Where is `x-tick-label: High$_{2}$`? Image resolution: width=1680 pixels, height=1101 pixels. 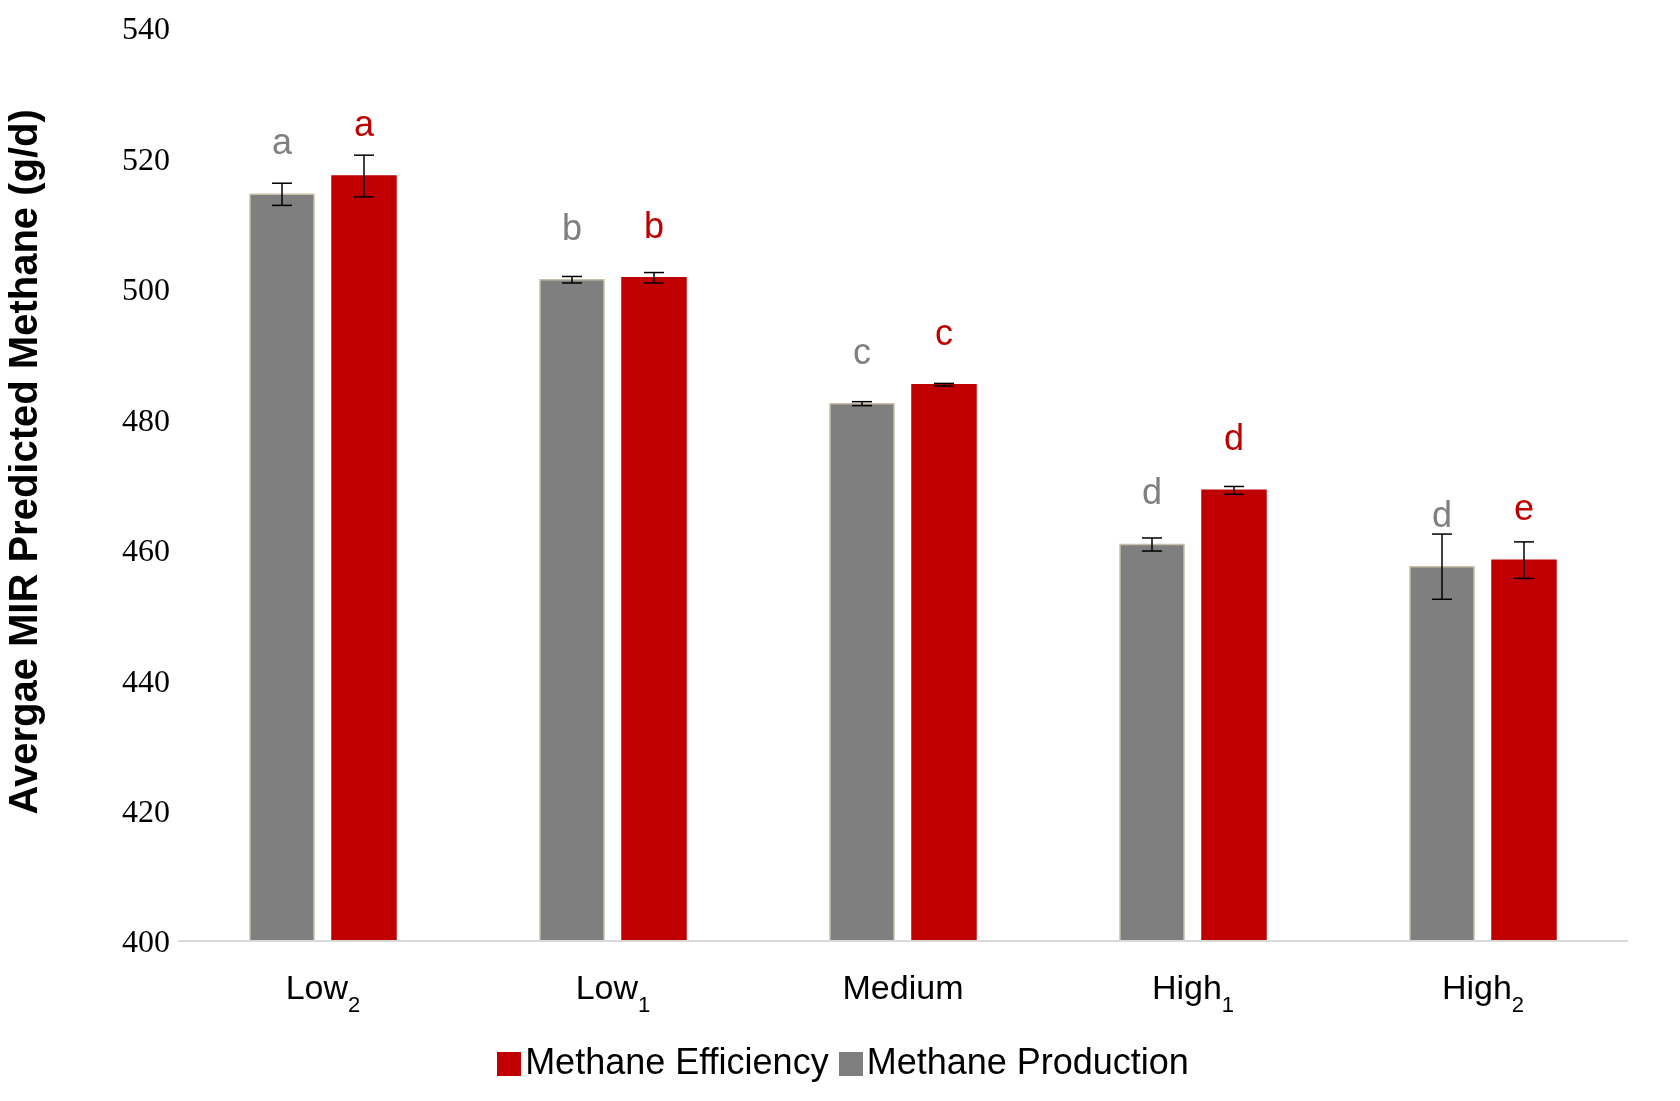
x-tick-label: High$_{2}$ is located at coordinates (1483, 992).